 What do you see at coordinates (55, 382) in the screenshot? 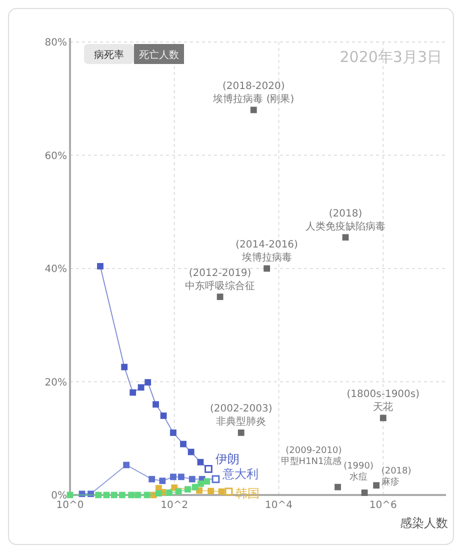
I see `y-tick-label: 20%` at bounding box center [55, 382].